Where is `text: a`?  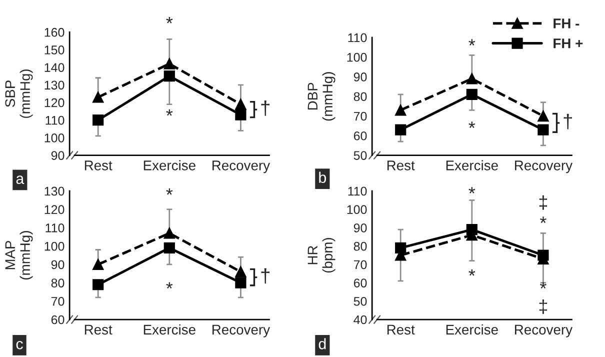 text: a is located at coordinates (20, 180).